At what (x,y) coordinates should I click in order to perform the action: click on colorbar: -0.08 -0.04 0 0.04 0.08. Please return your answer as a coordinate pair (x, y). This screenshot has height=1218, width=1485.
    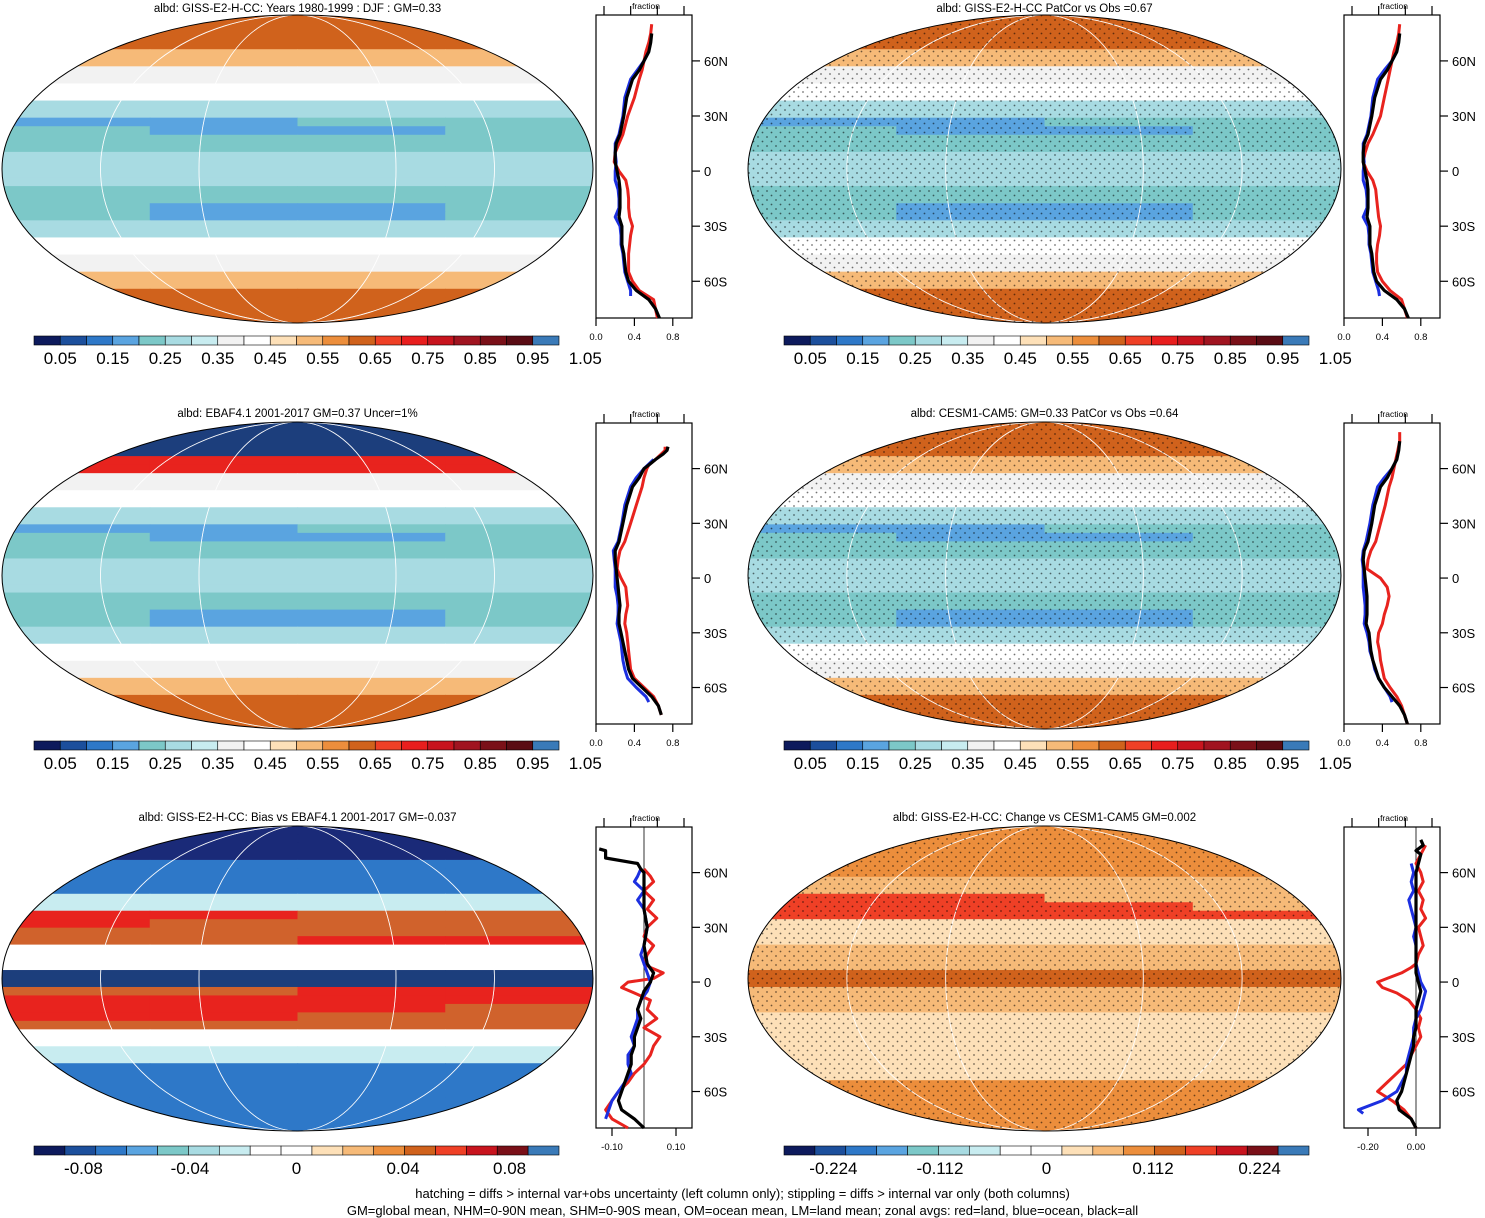
    Looking at the image, I should click on (296, 1161).